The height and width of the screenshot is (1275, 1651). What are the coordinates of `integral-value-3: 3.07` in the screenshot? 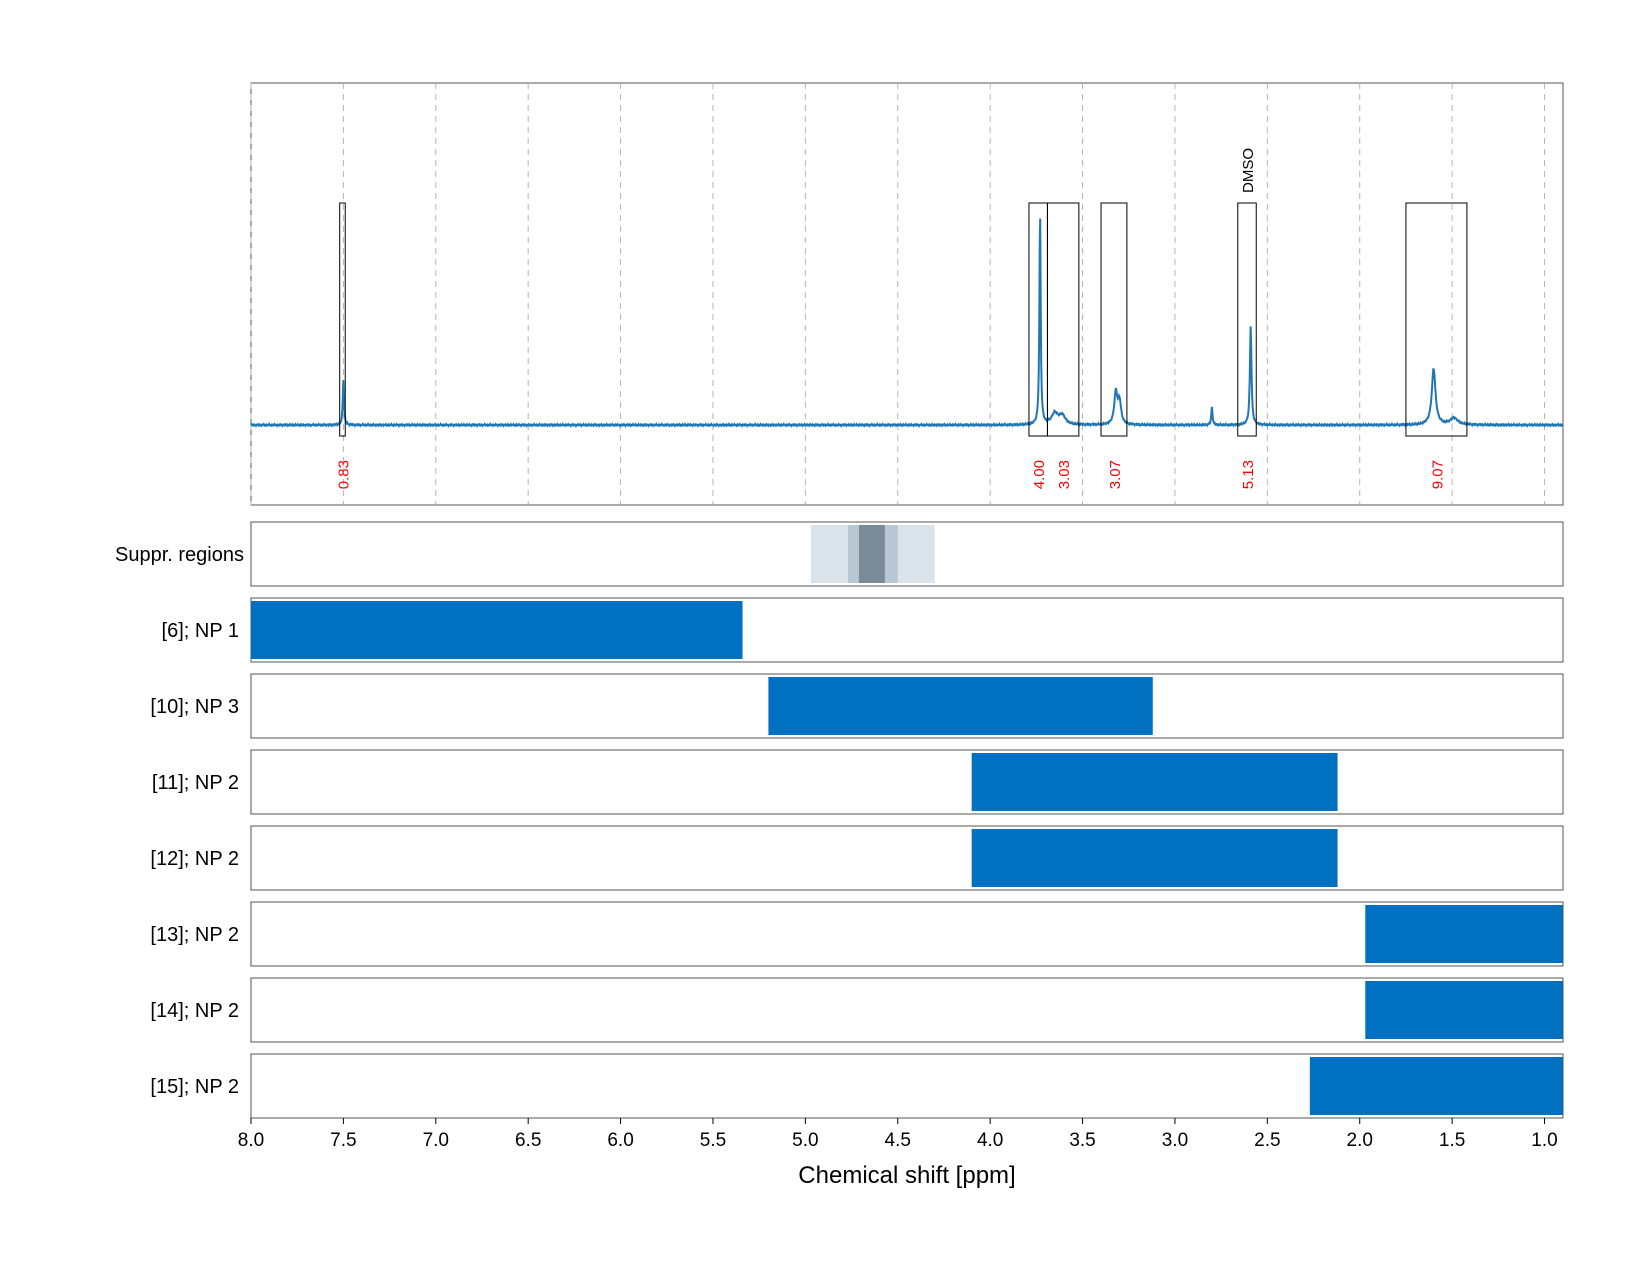 It's located at (1115, 474).